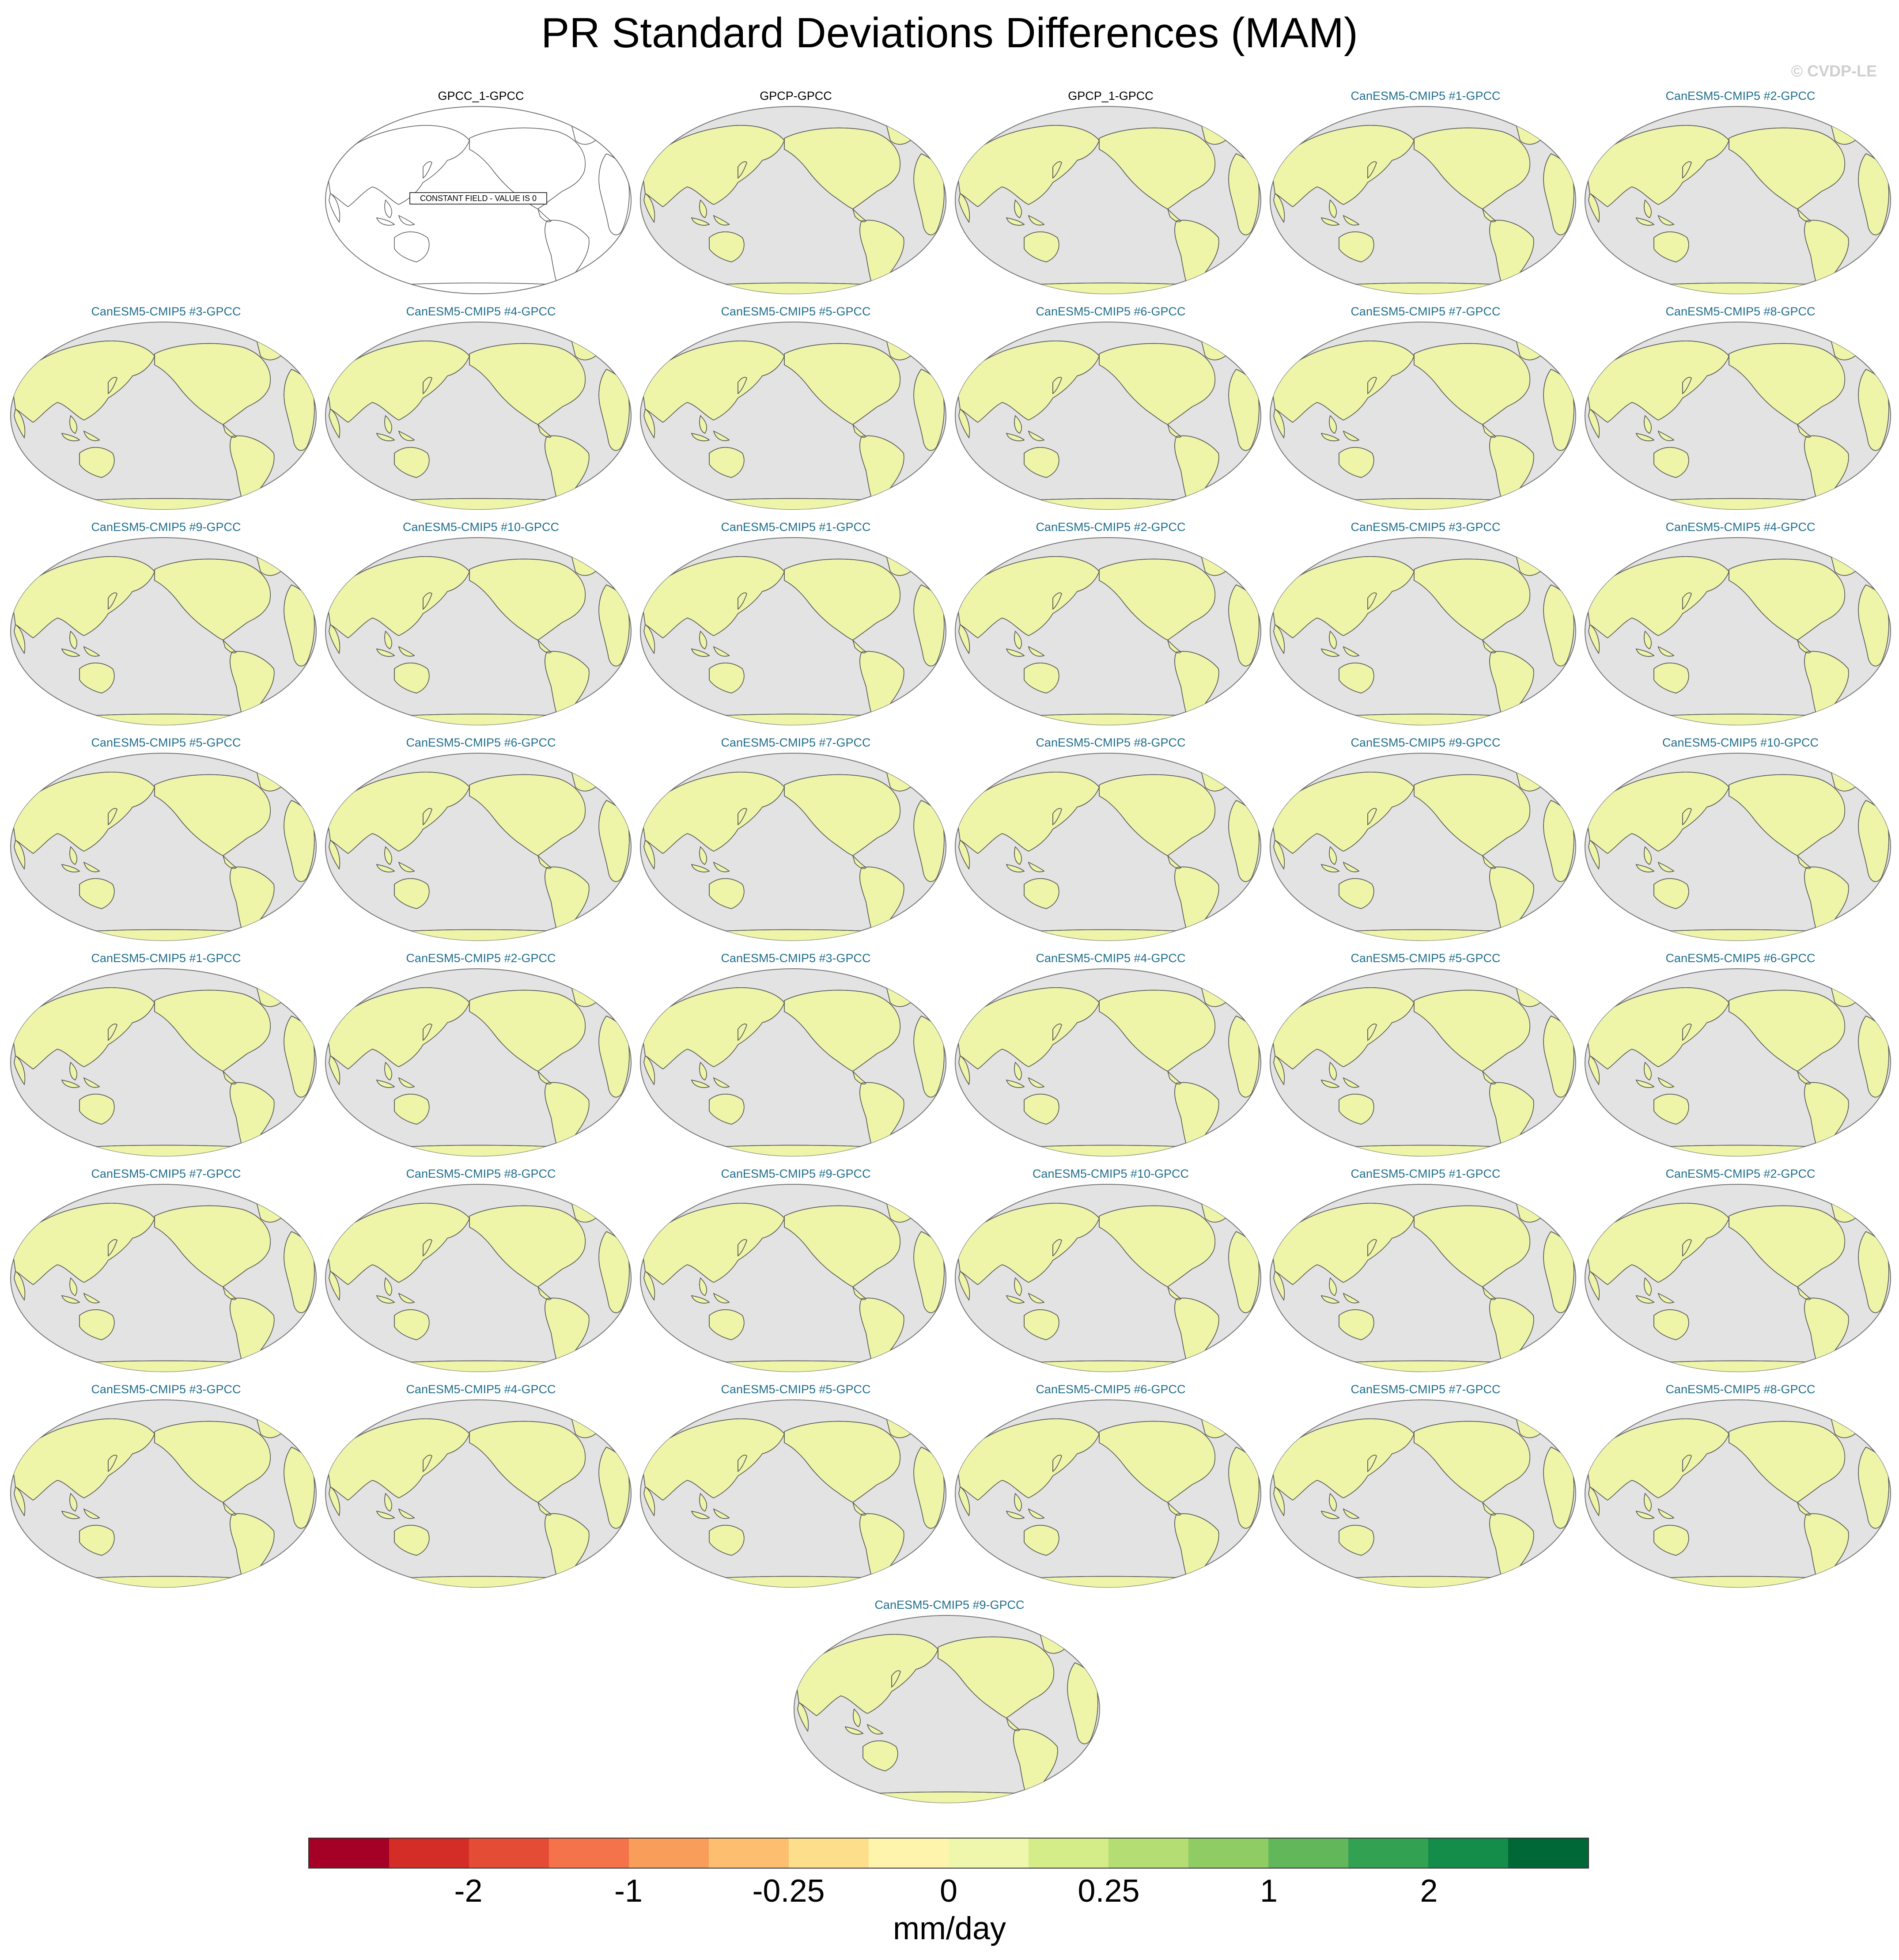 This screenshot has width=1899, height=1960. Describe the element at coordinates (949, 33) in the screenshot. I see `page-title: PR Standard Deviations Differences (MAM)` at that location.